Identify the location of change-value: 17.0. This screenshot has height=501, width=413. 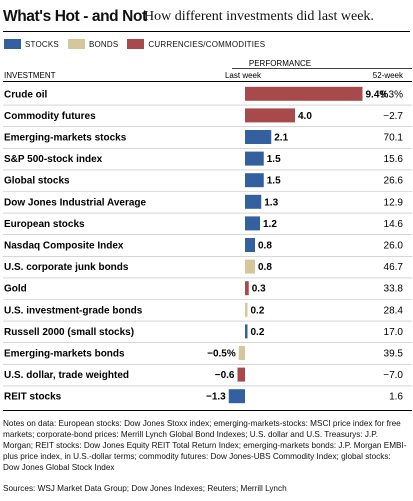
(394, 332).